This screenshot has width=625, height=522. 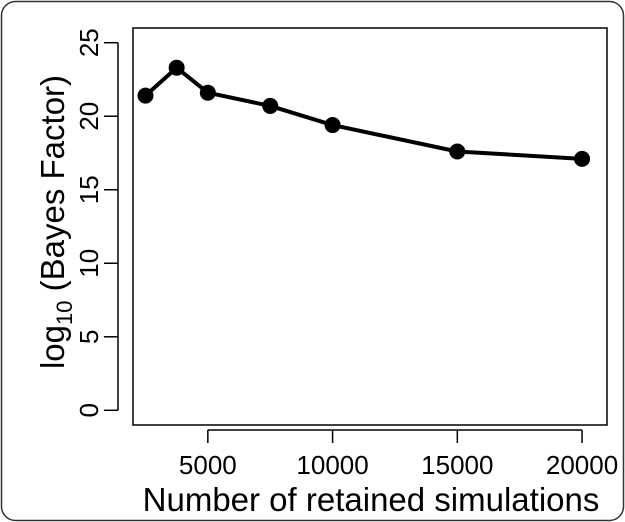 I want to click on y-tick-label: 10, so click(x=89, y=263).